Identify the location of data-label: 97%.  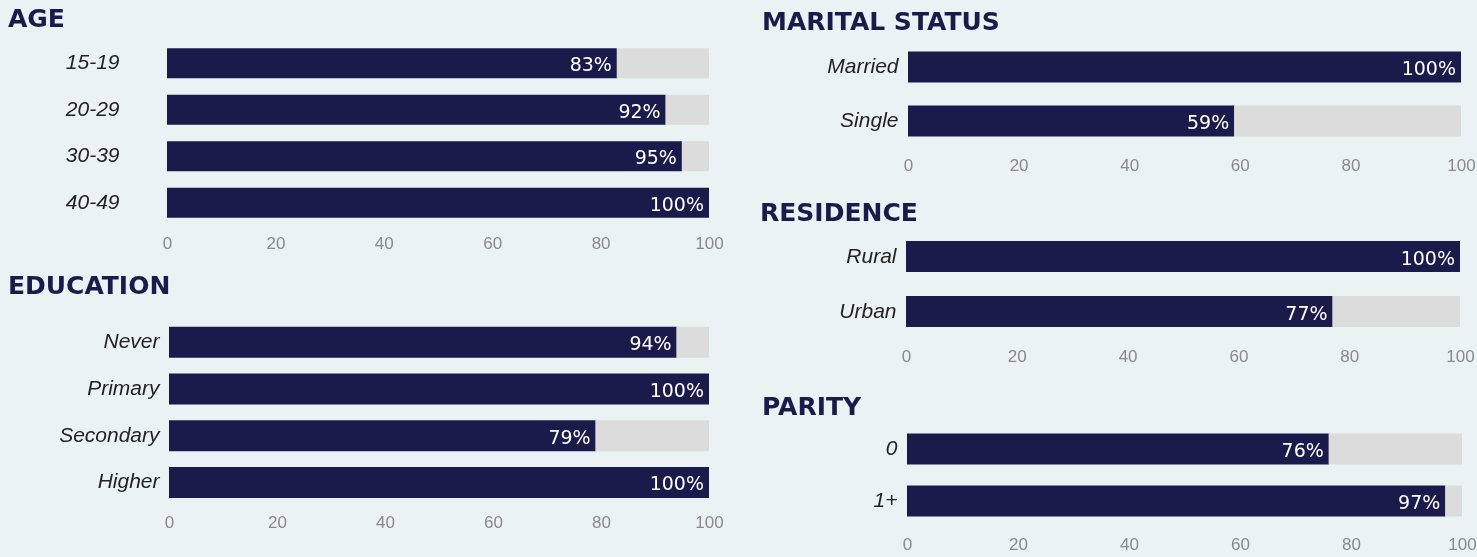
(1419, 501).